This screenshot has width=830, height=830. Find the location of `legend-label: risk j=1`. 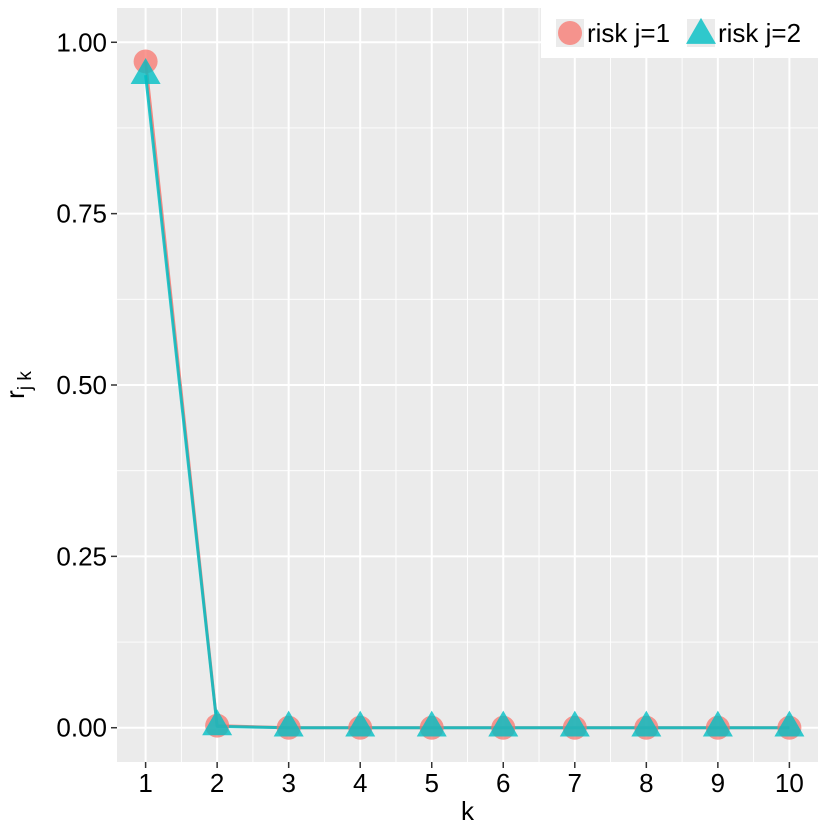

legend-label: risk j=1 is located at coordinates (628, 33).